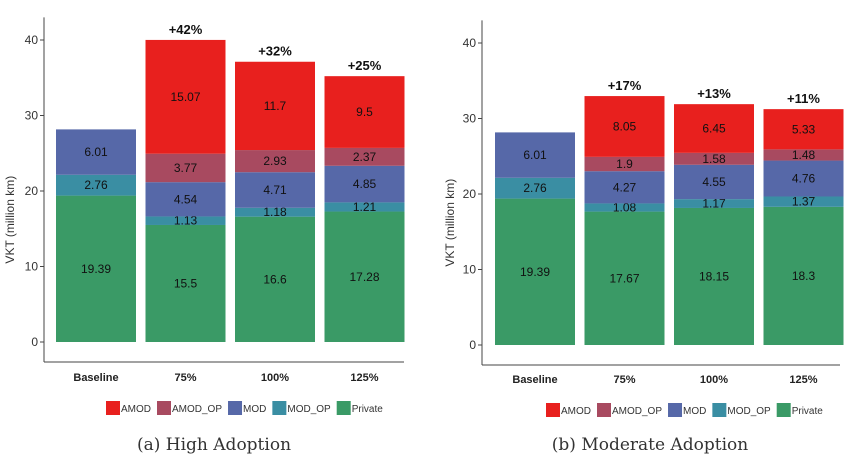 This screenshot has height=457, width=849. What do you see at coordinates (650, 445) in the screenshot?
I see `panel-caption: (b) Moderate Adoption` at bounding box center [650, 445].